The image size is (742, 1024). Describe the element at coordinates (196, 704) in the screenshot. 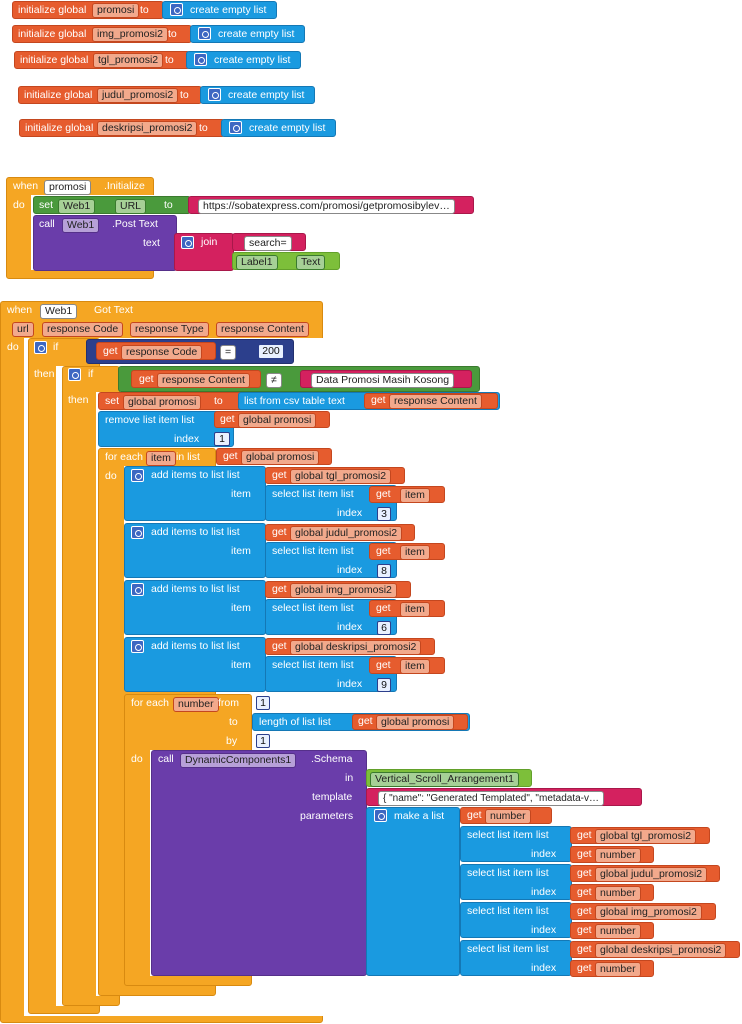

I see `number-var: number` at that location.